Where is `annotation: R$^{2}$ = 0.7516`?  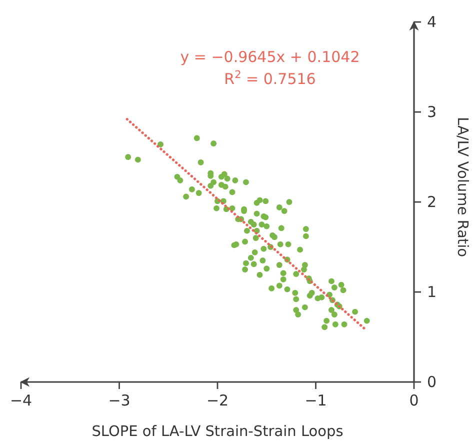
annotation: R$^{2}$ = 0.7516 is located at coordinates (270, 78).